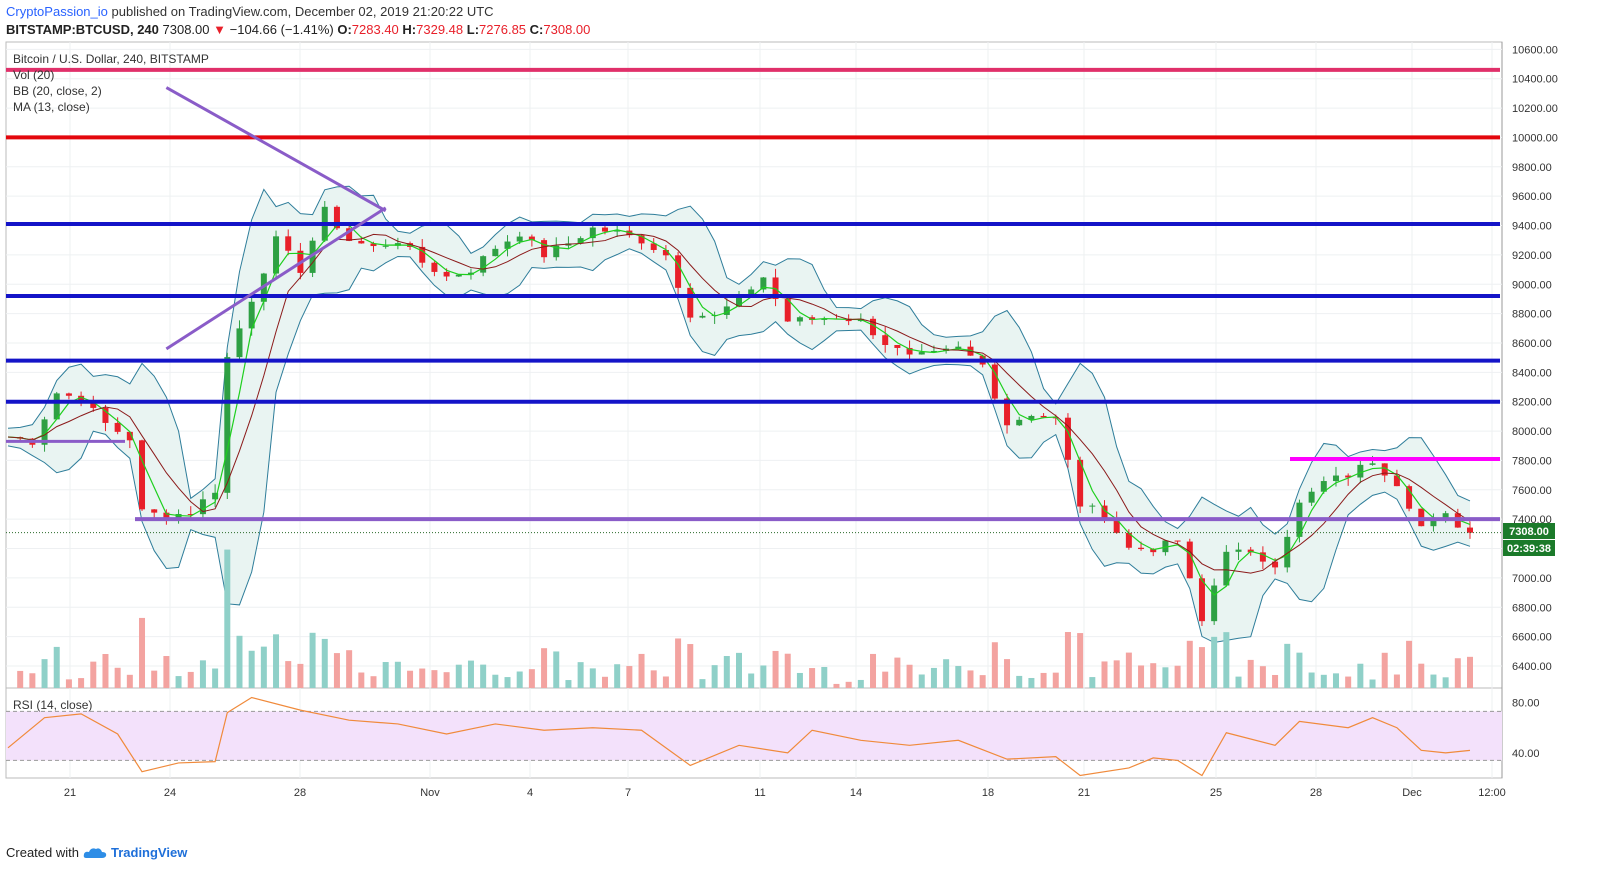 This screenshot has height=869, width=1624. Describe the element at coordinates (988, 793) in the screenshot. I see `time-tick-label: 18` at that location.